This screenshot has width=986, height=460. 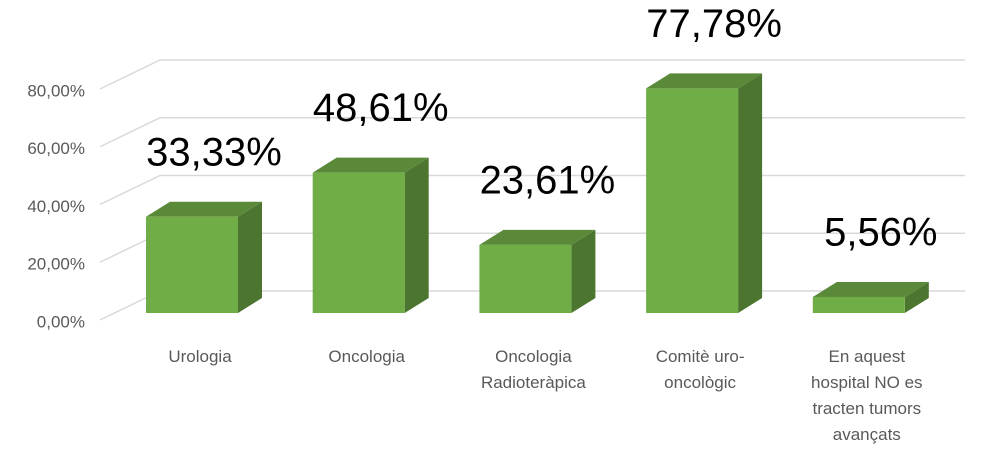 What do you see at coordinates (700, 382) in the screenshot?
I see `x-tick-line: oncològic` at bounding box center [700, 382].